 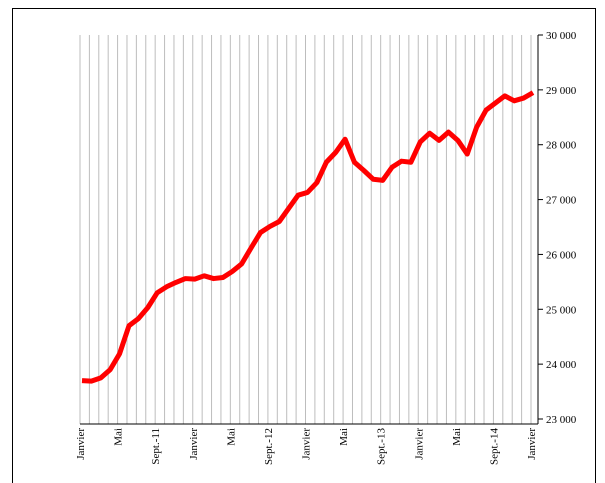 I want to click on x-tick-label: Sept.-13, so click(x=382, y=446).